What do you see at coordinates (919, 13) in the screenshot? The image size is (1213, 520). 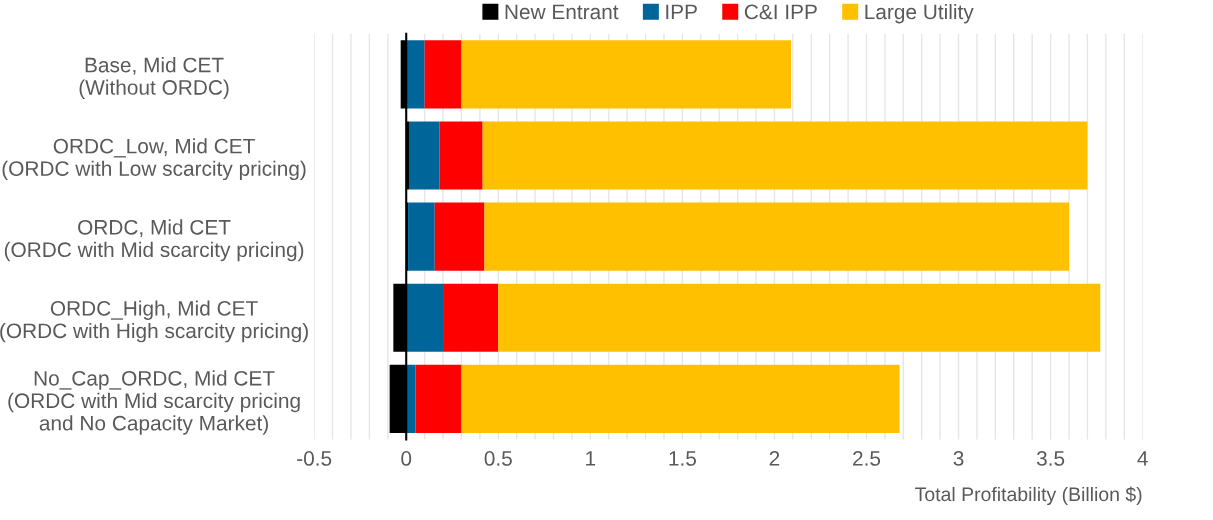 I see `legend-label: Large Utility` at bounding box center [919, 13].